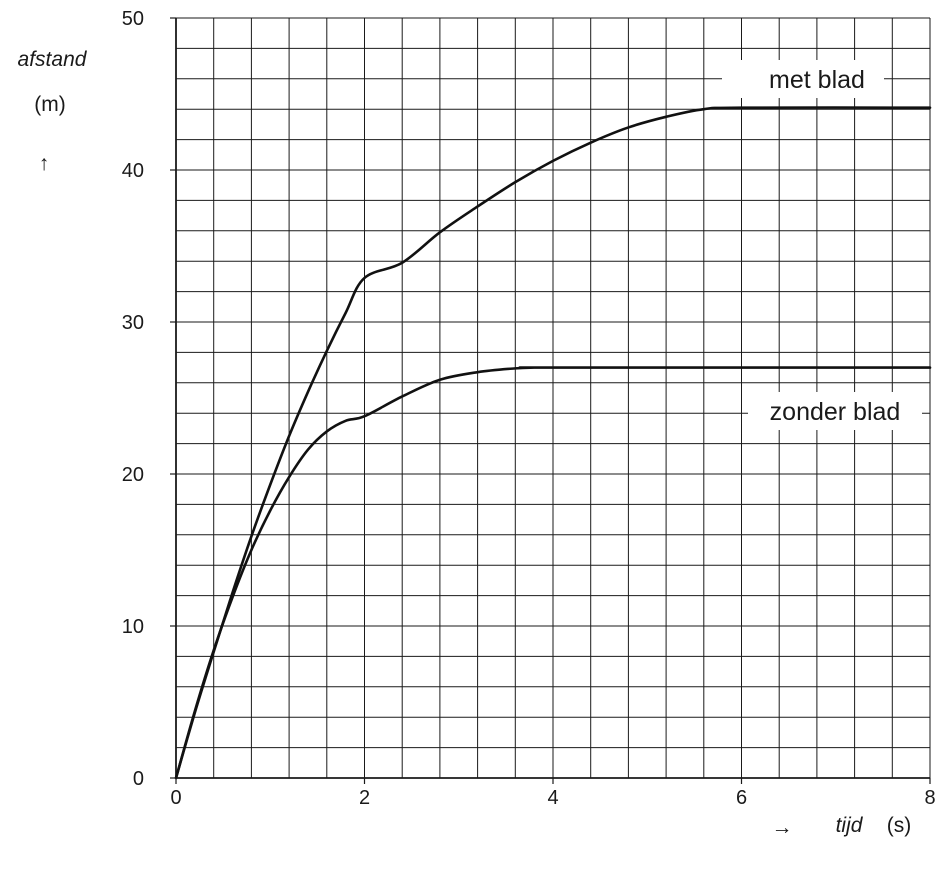 This screenshot has height=870, width=936. What do you see at coordinates (899, 825) in the screenshot?
I see `x-axis-unit: (s)` at bounding box center [899, 825].